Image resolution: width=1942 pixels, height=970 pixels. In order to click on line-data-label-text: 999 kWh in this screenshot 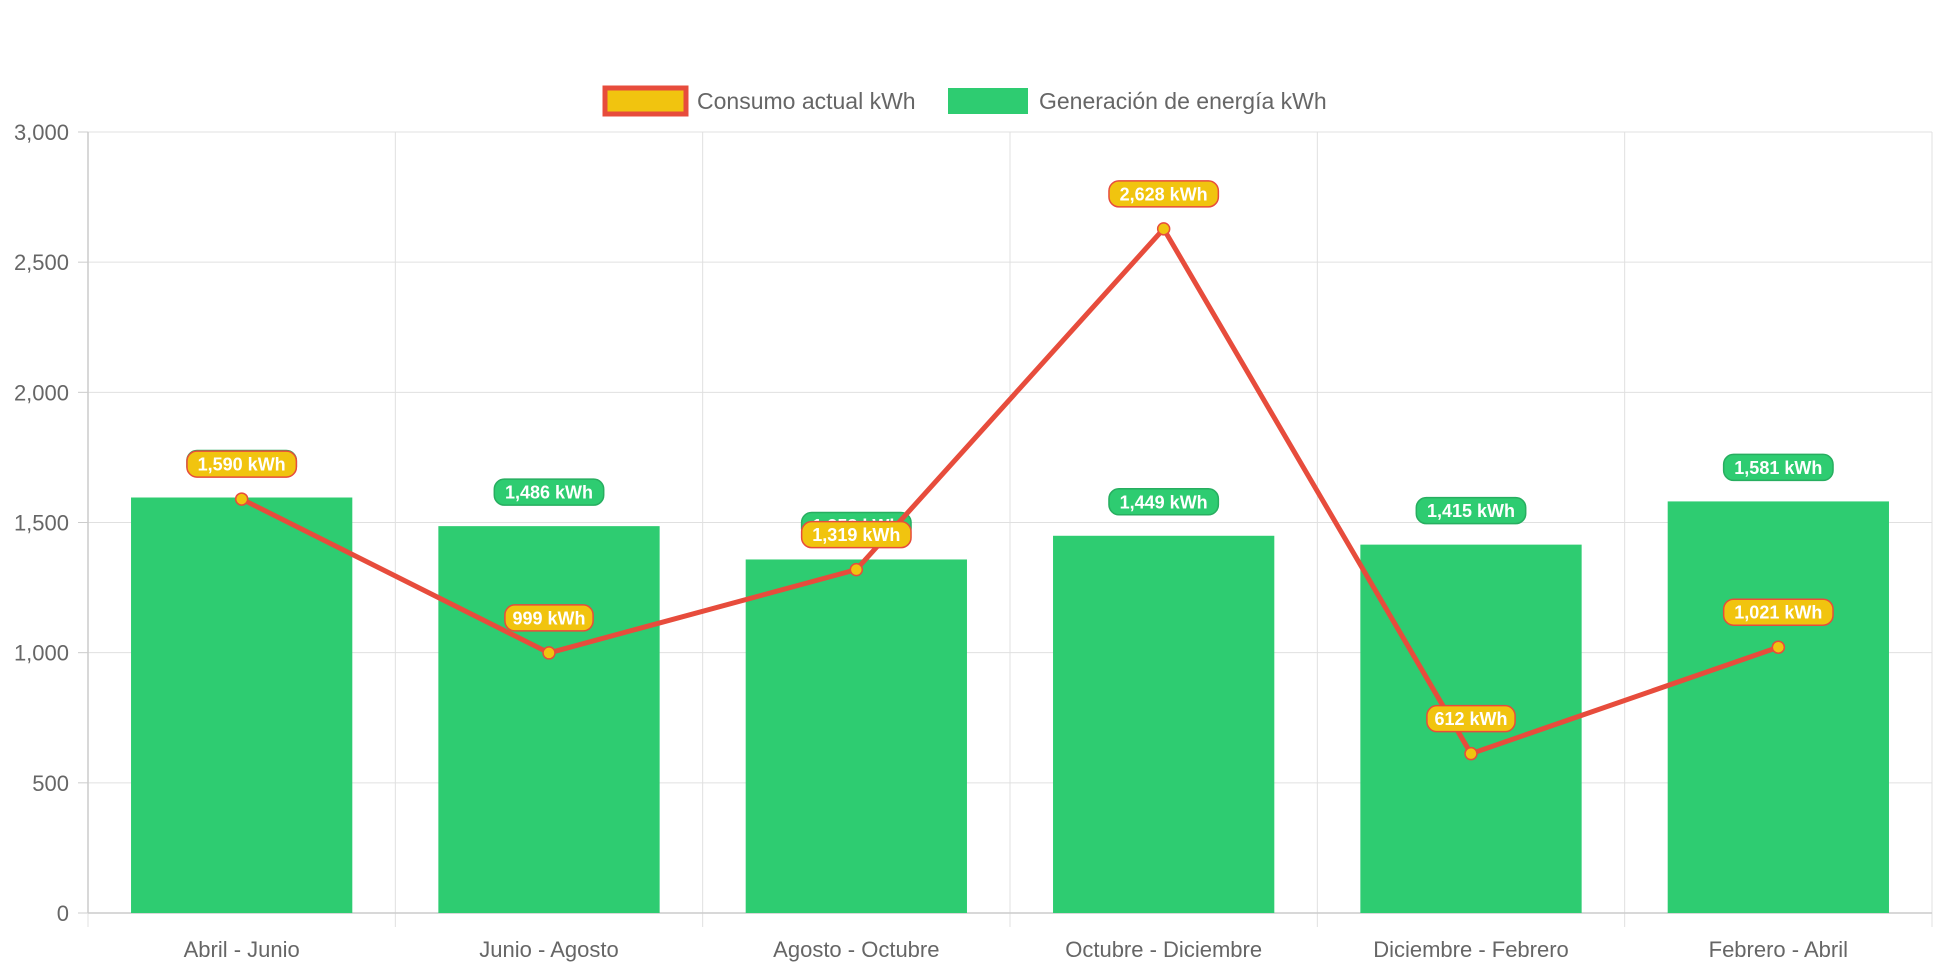, I will do `click(548, 618)`.